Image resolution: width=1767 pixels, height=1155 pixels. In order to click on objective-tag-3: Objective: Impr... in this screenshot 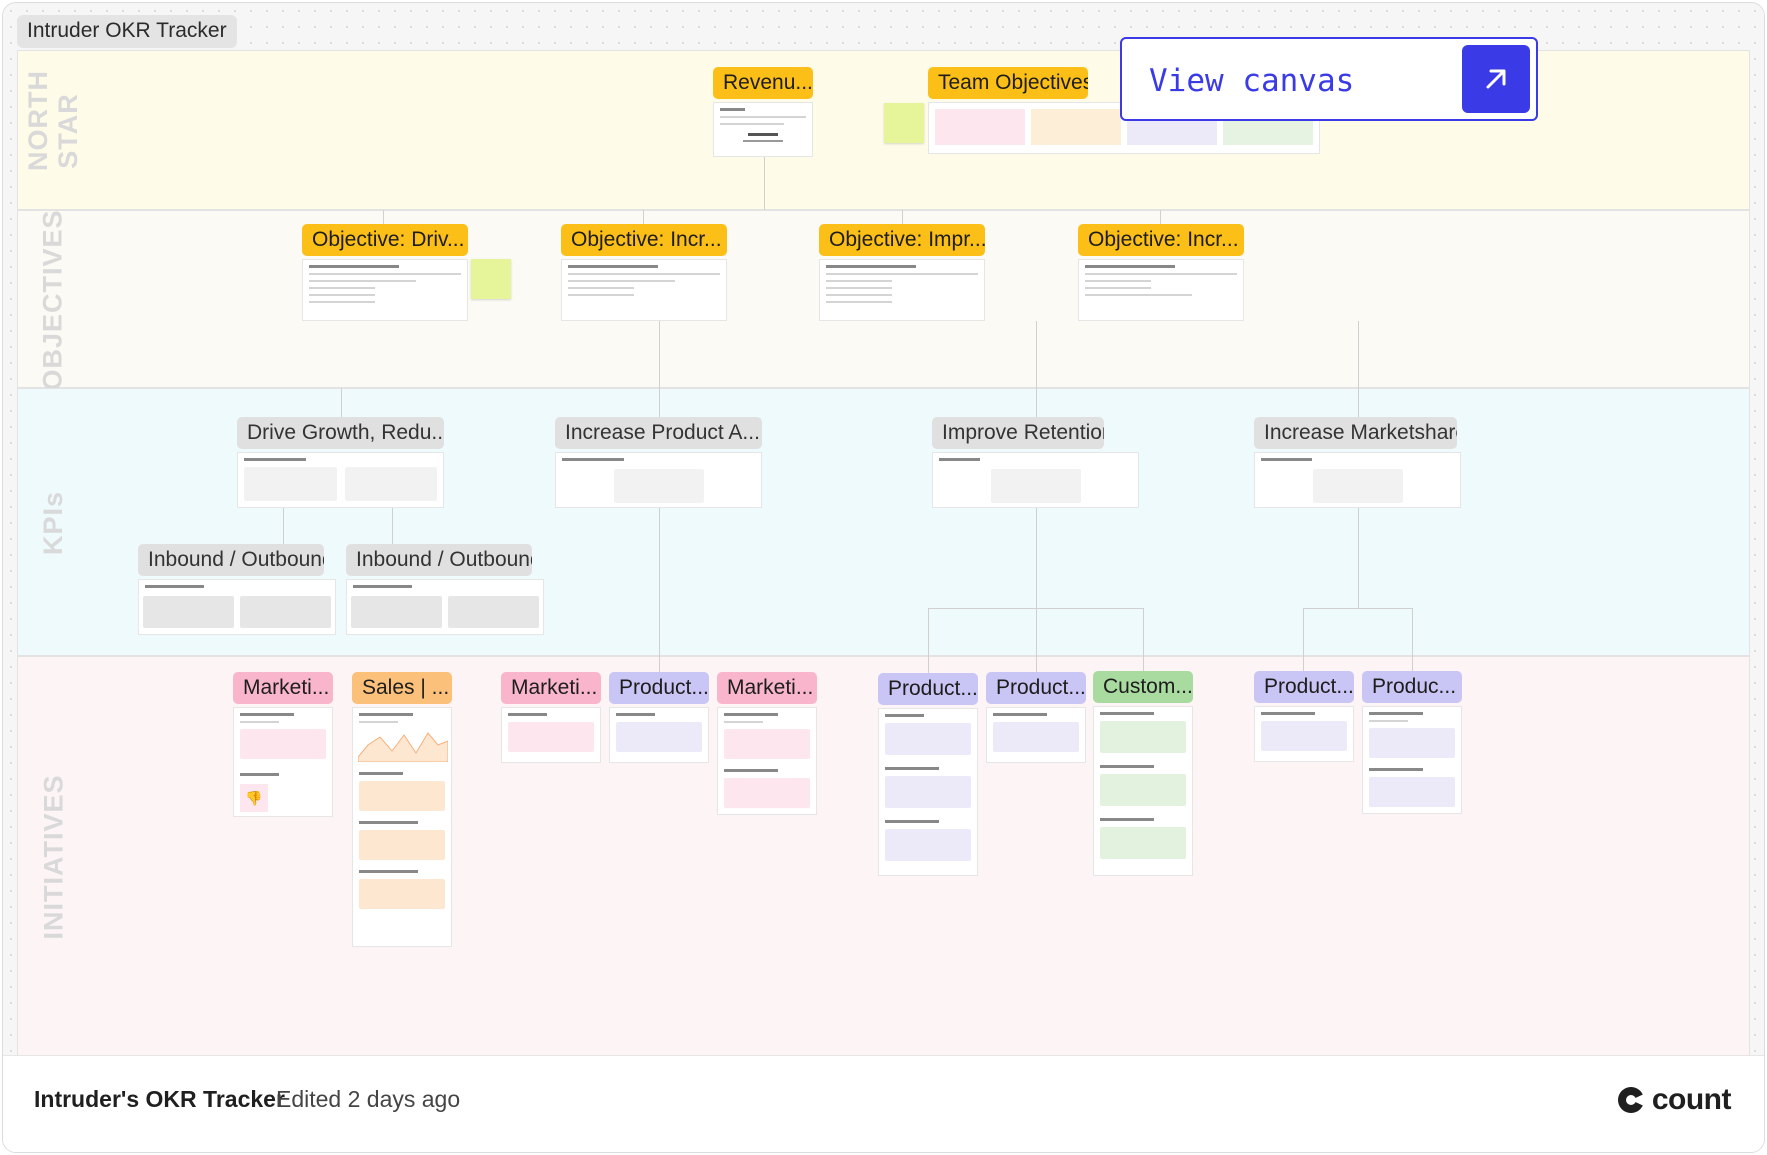, I will do `click(902, 240)`.